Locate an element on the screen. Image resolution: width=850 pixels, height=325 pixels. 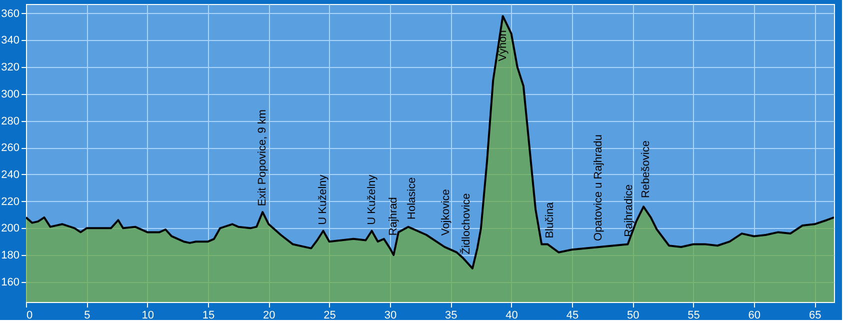
x-tick-label: 30 is located at coordinates (390, 316).